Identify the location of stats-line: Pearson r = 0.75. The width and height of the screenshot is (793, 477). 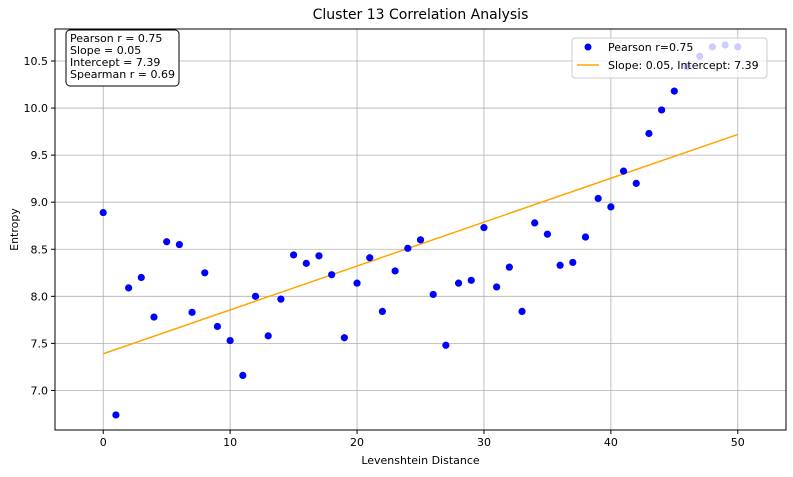
(116, 38).